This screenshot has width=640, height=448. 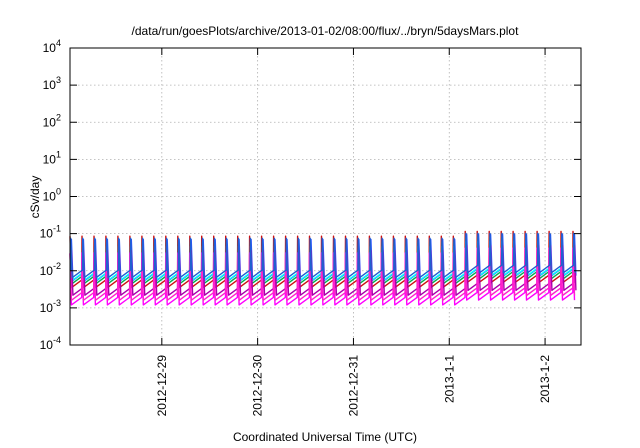 What do you see at coordinates (50, 343) in the screenshot?
I see `y-tick-label: 10⁻⁴` at bounding box center [50, 343].